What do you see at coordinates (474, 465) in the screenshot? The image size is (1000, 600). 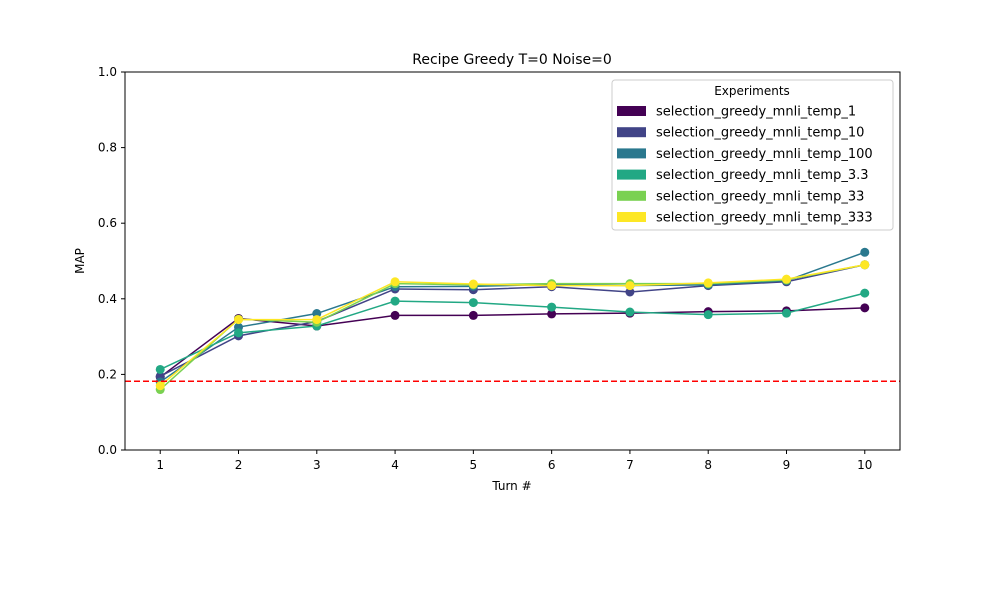 I see `x-tick-label: 5` at bounding box center [474, 465].